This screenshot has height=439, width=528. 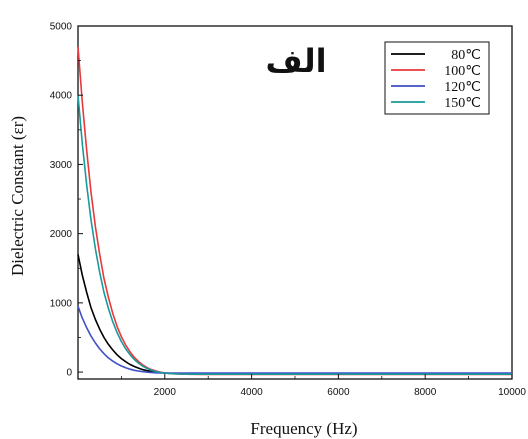 What do you see at coordinates (338, 392) in the screenshot?
I see `x-tick-label: 6000` at bounding box center [338, 392].